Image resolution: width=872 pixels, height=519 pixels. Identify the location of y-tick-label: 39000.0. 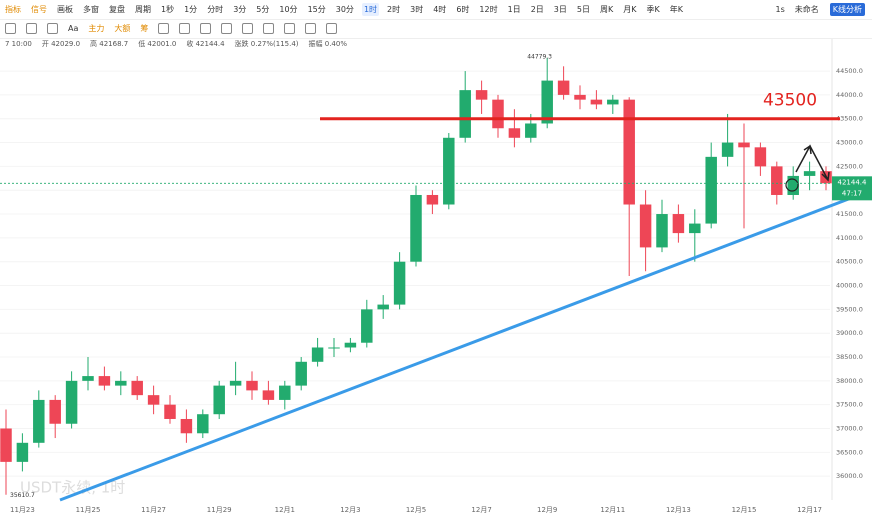
(849, 333).